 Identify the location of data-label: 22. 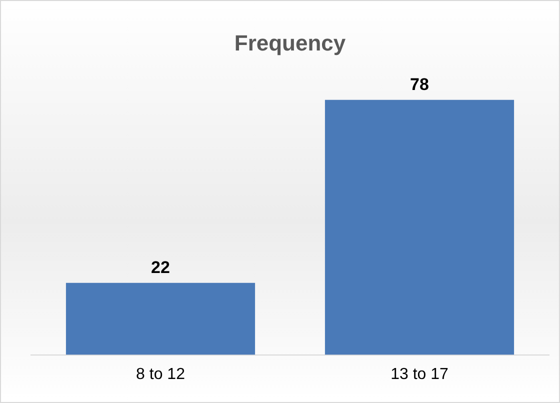
(160, 268).